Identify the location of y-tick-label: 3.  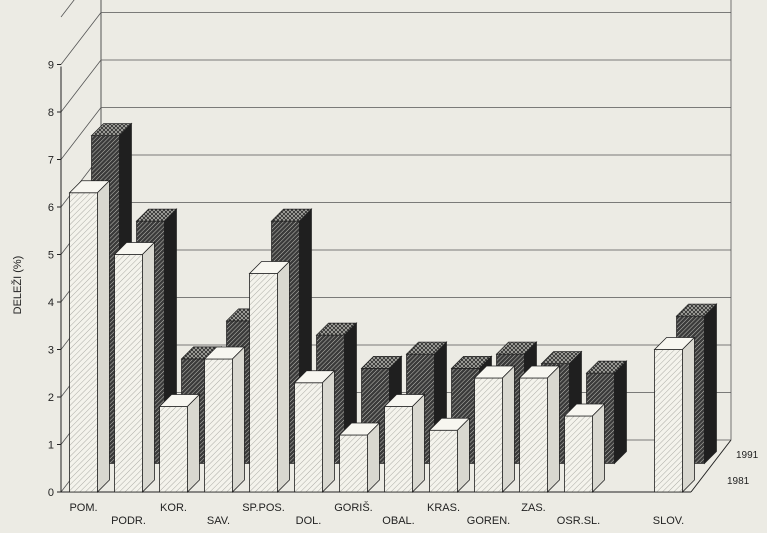
(51, 351).